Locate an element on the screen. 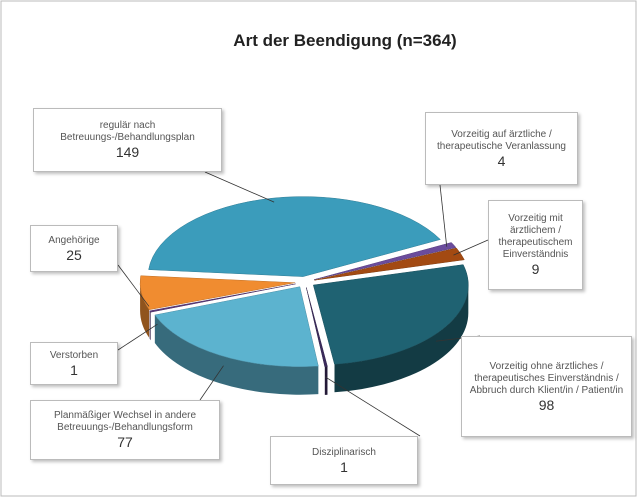  chart-title: Art der Beendigung (n=364) is located at coordinates (344, 40).